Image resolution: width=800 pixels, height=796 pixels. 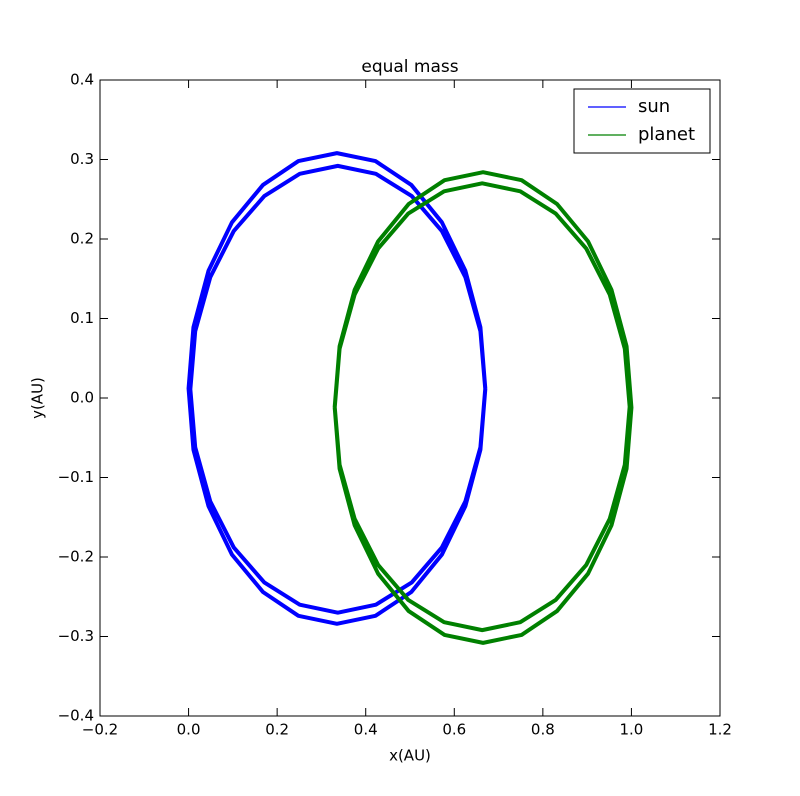 What do you see at coordinates (82, 398) in the screenshot?
I see `y-tick-label: 0.0` at bounding box center [82, 398].